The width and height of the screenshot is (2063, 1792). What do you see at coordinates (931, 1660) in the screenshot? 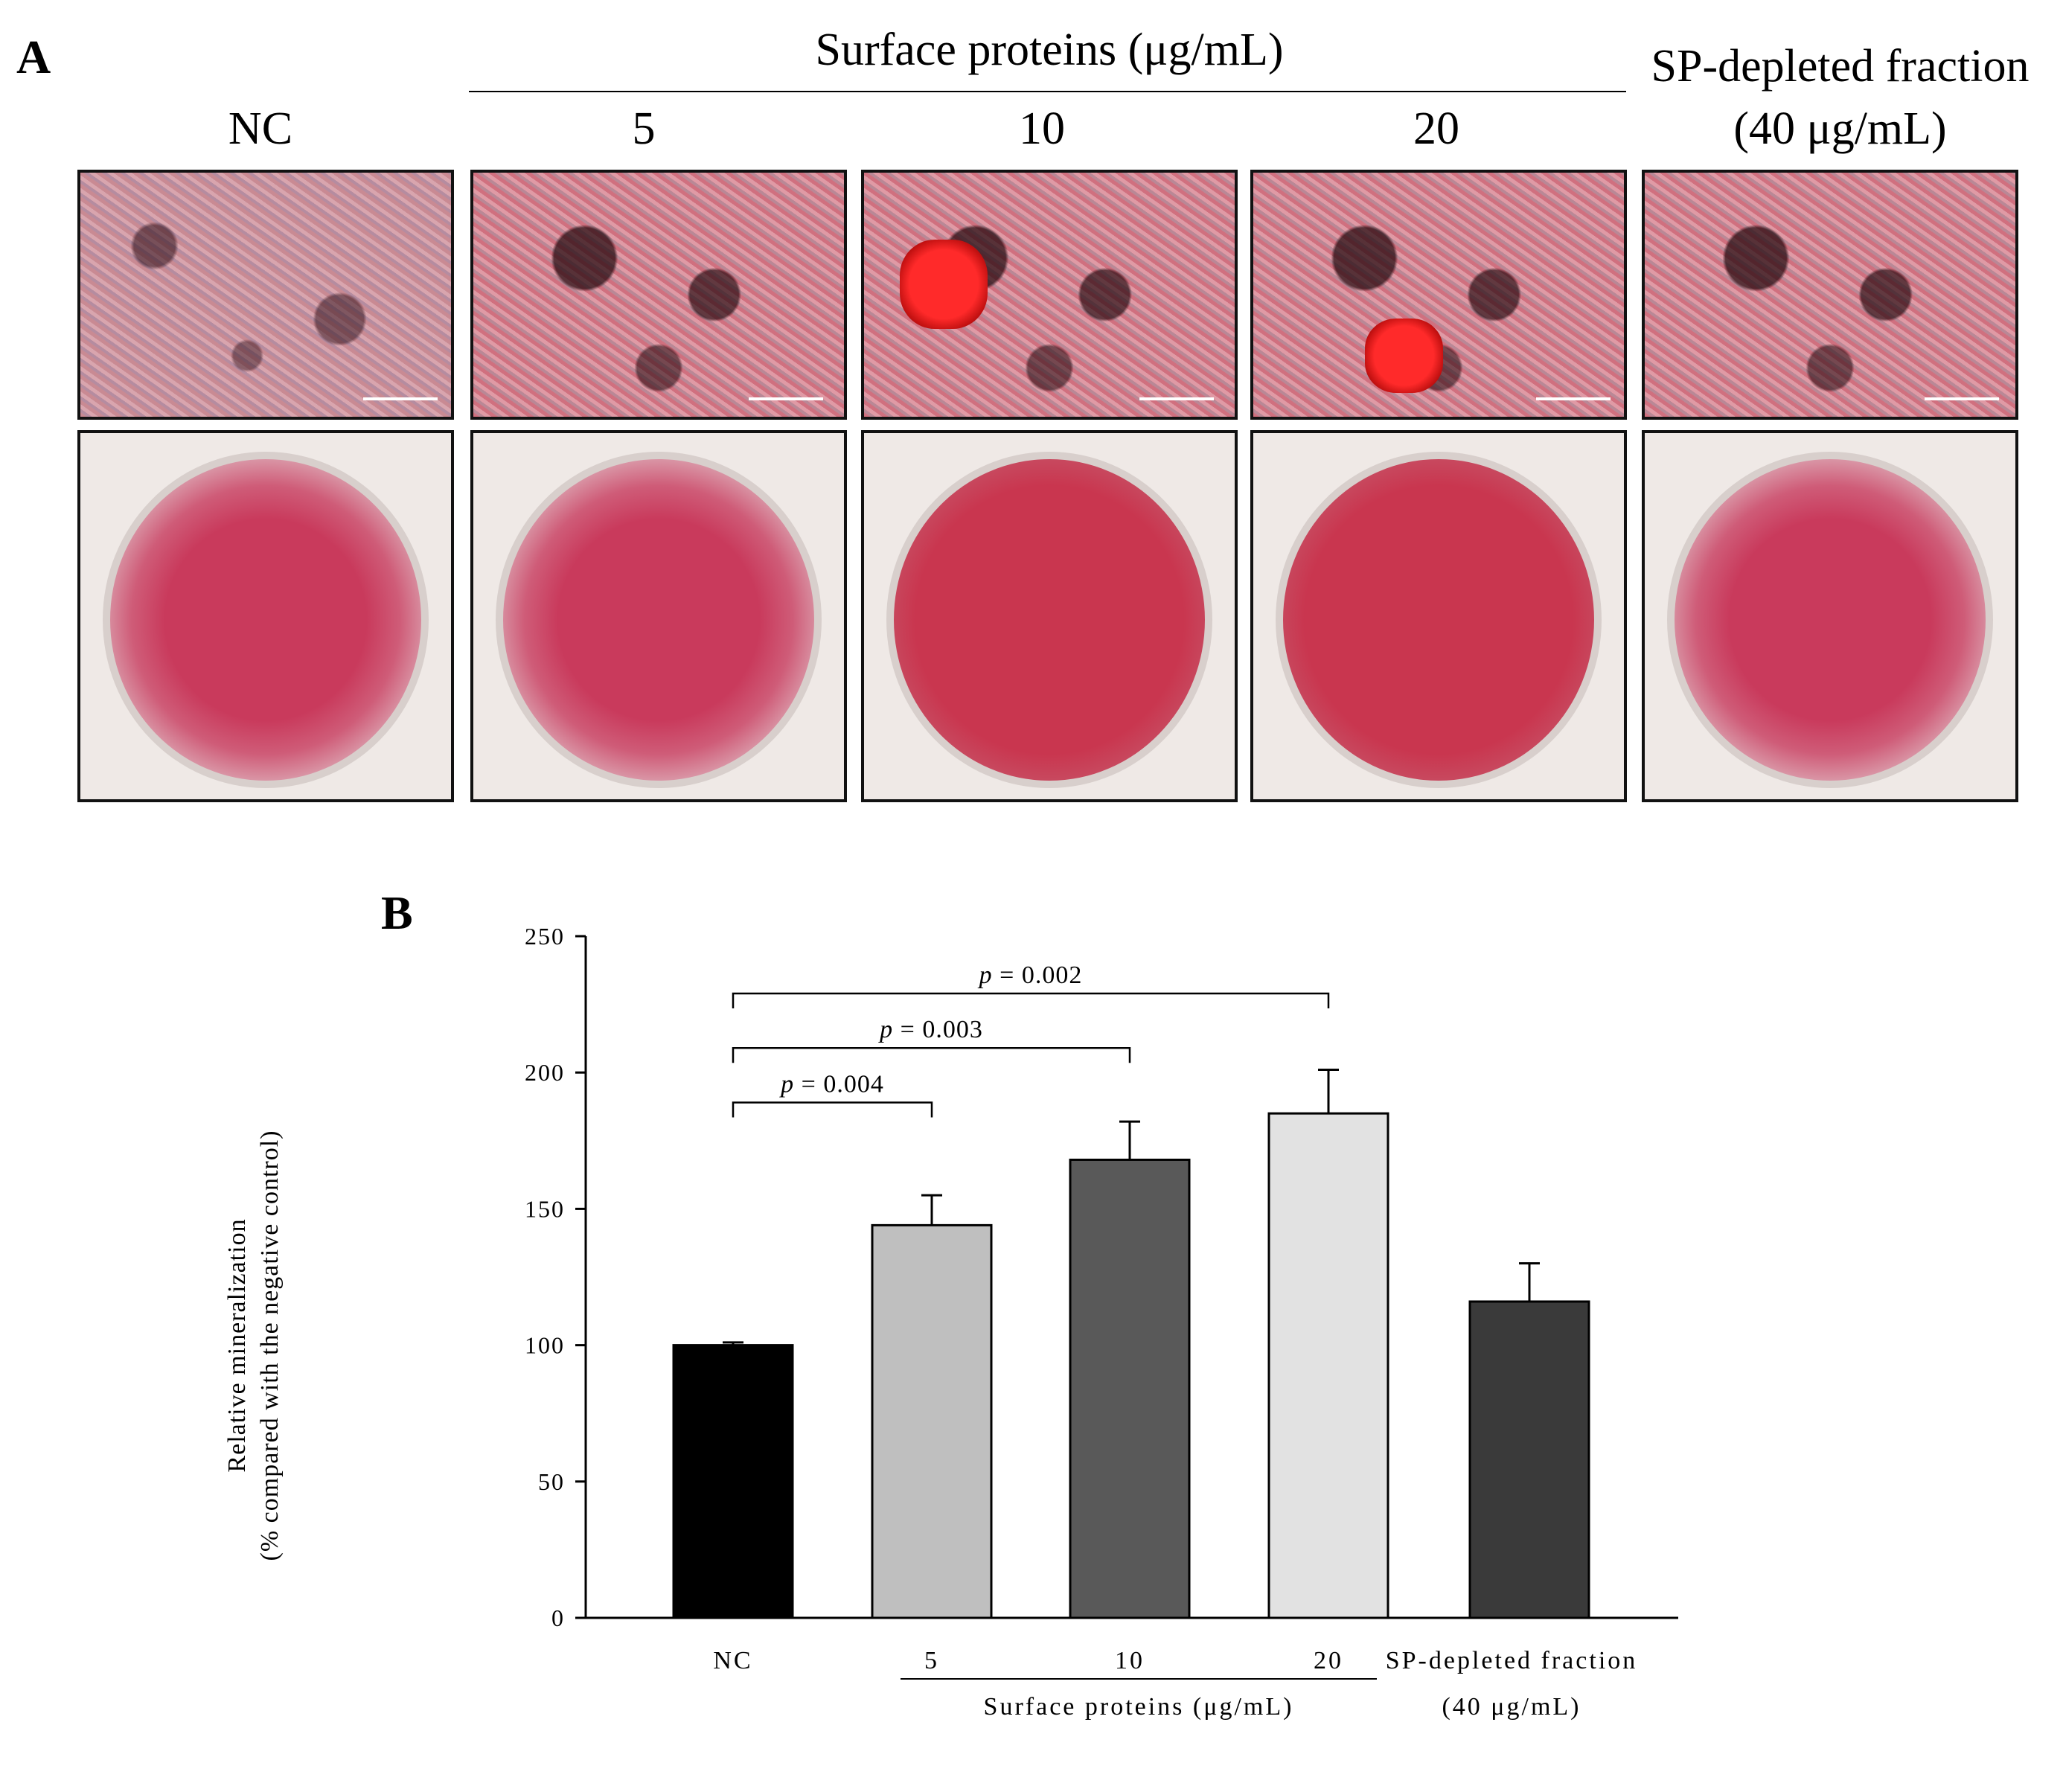
I see `x-label-5: 5` at bounding box center [931, 1660].